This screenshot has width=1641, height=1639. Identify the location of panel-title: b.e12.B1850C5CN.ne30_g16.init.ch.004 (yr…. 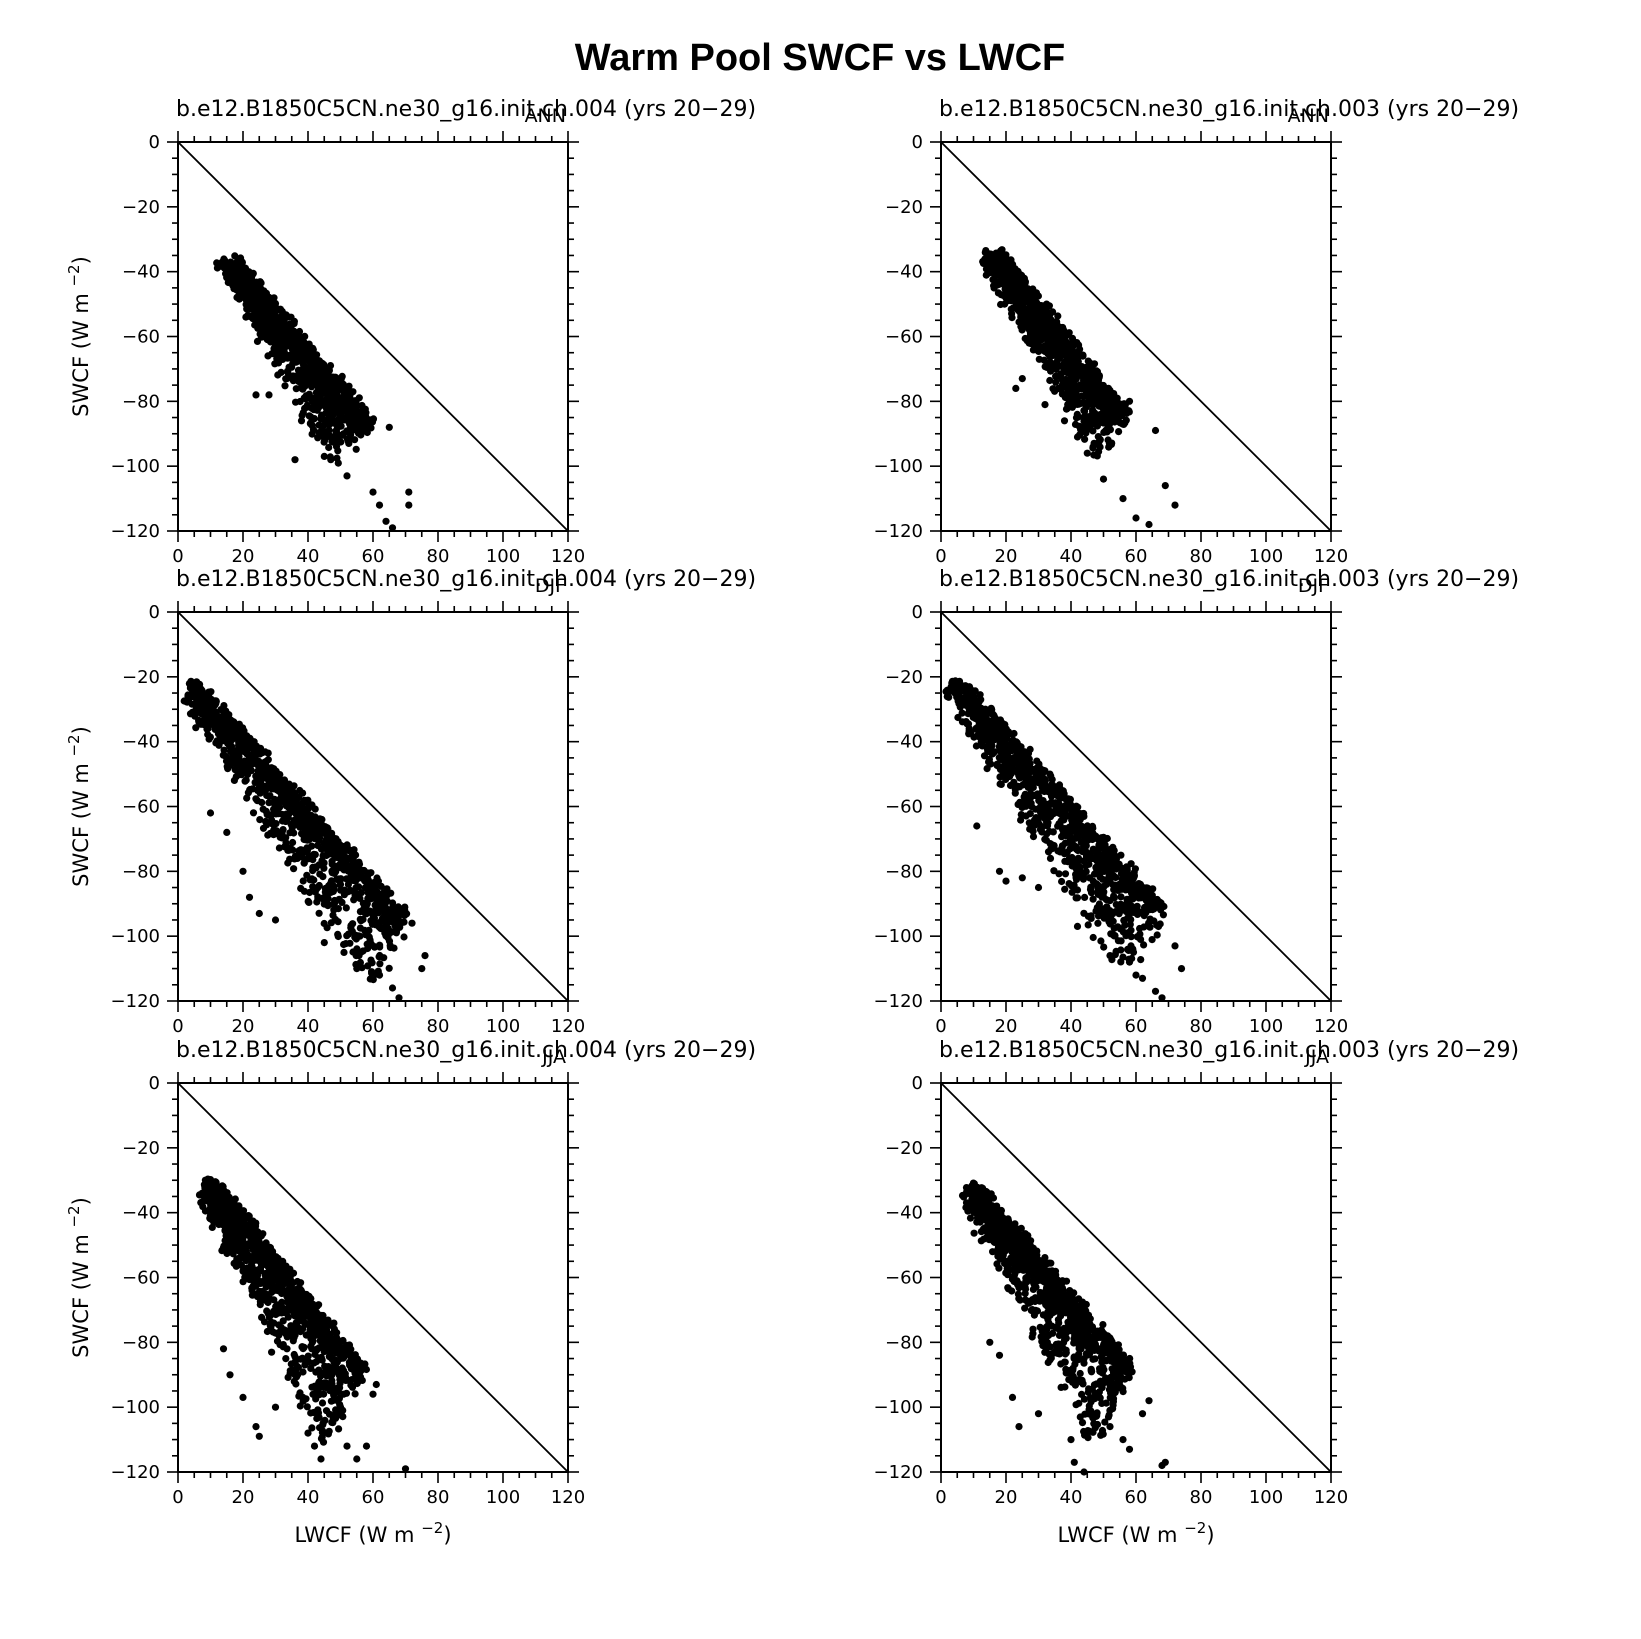
(466, 109).